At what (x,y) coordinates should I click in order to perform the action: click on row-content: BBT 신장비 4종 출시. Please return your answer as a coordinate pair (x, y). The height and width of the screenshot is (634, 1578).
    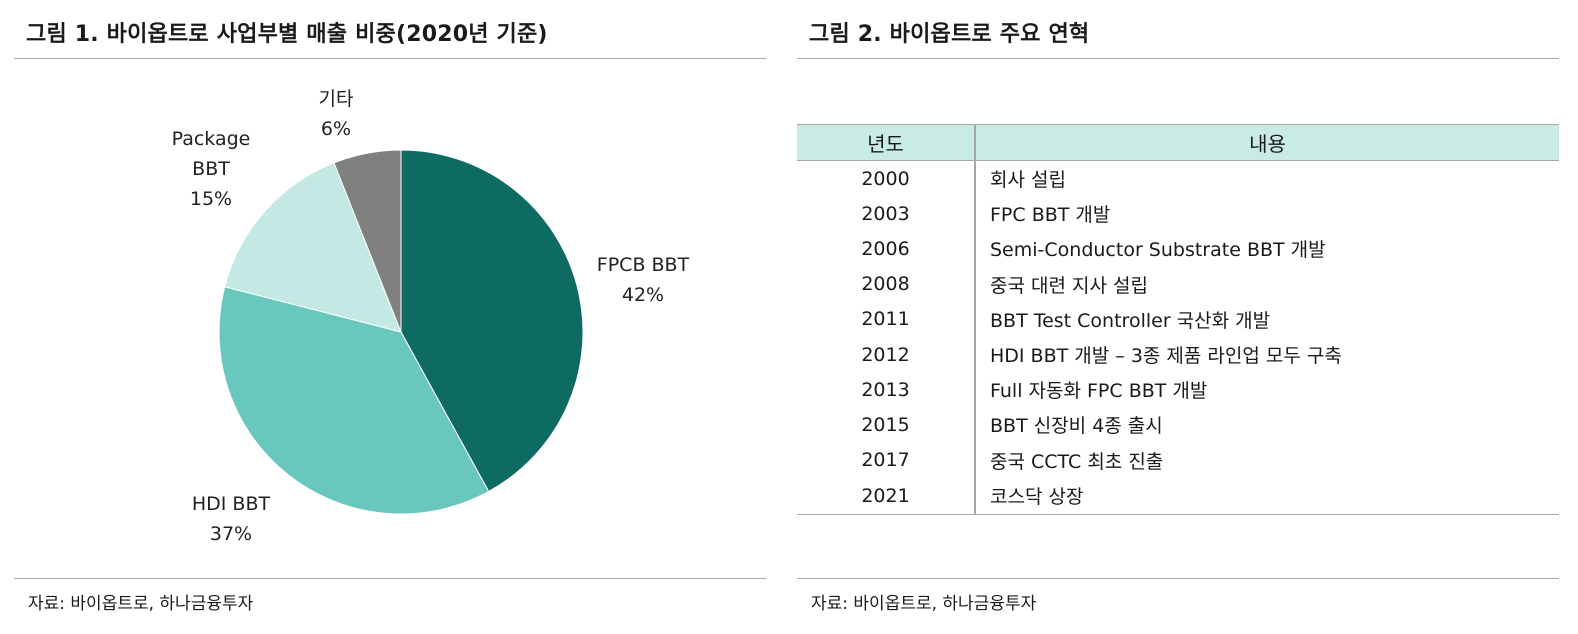
    Looking at the image, I should click on (1266, 425).